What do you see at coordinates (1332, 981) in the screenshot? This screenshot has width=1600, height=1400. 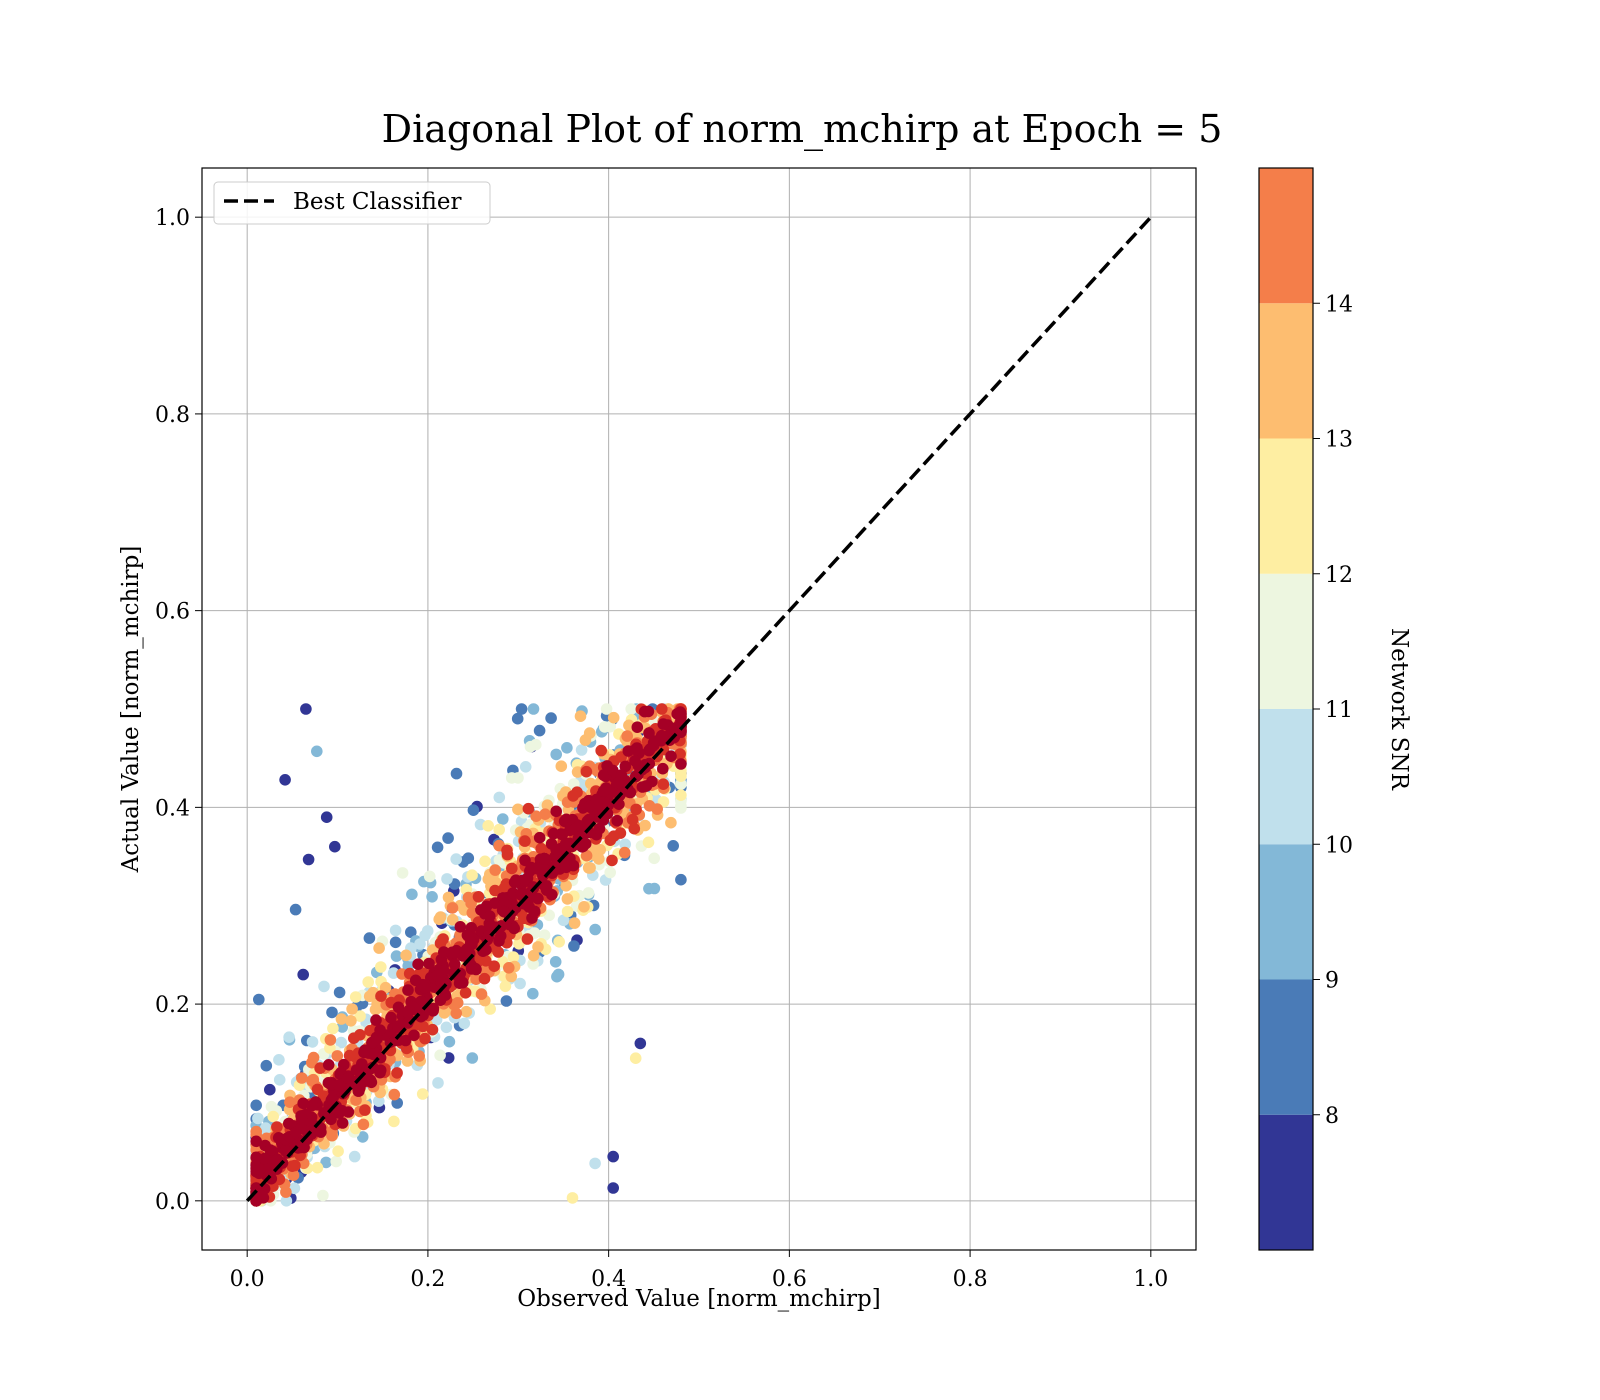 I see `colorbar-tick-label: 9` at bounding box center [1332, 981].